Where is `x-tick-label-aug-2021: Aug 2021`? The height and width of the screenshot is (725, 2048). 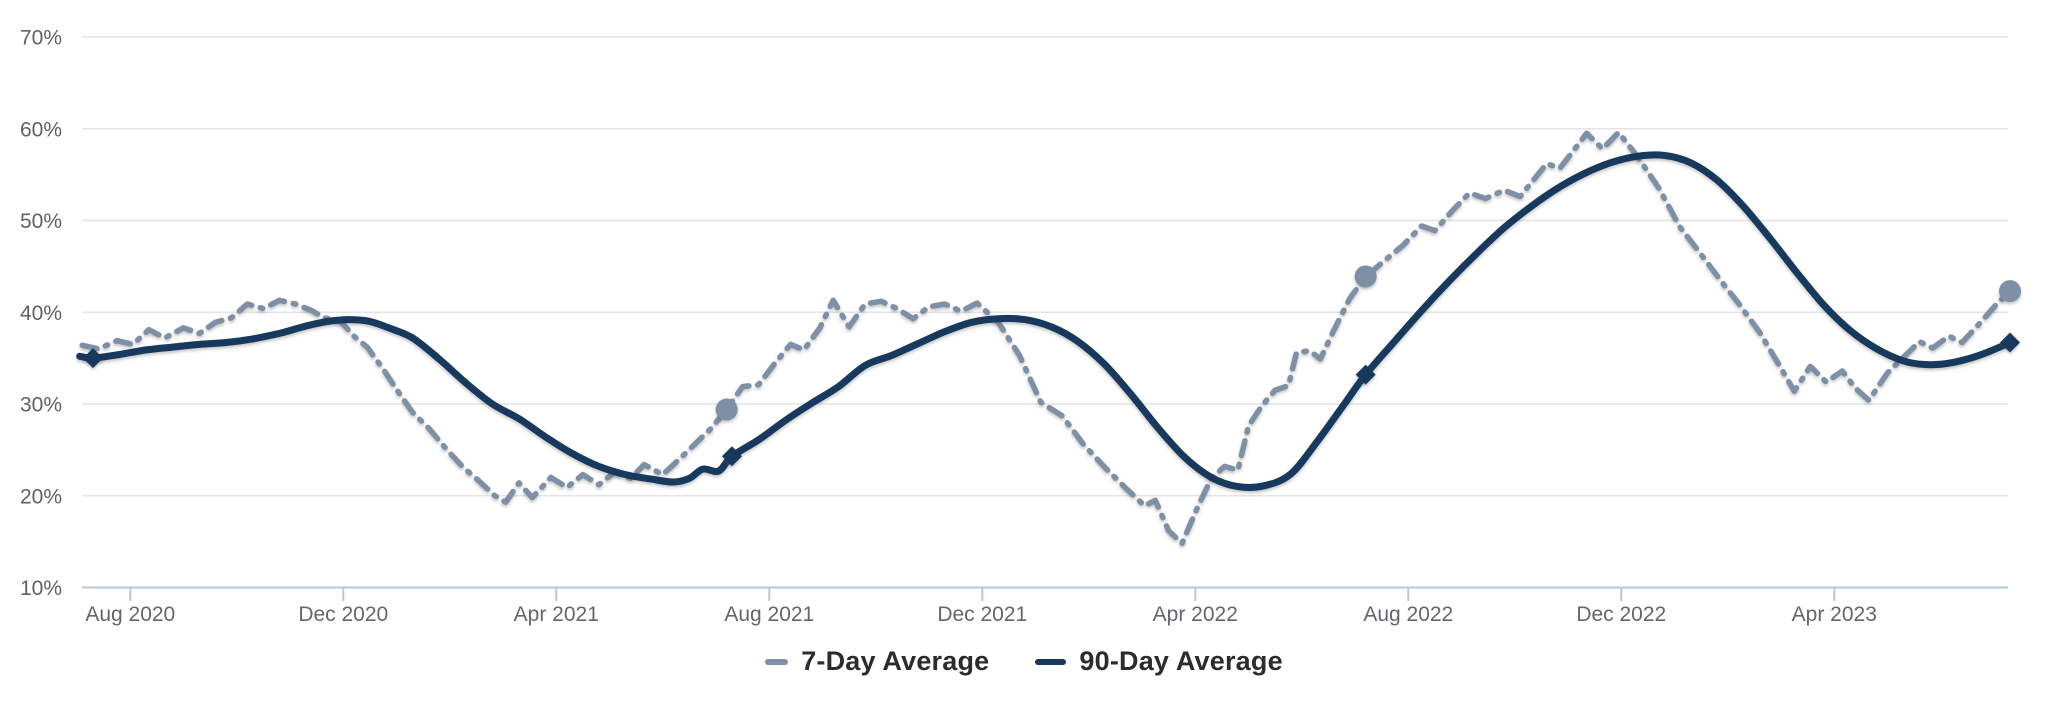 x-tick-label-aug-2021: Aug 2021 is located at coordinates (769, 614).